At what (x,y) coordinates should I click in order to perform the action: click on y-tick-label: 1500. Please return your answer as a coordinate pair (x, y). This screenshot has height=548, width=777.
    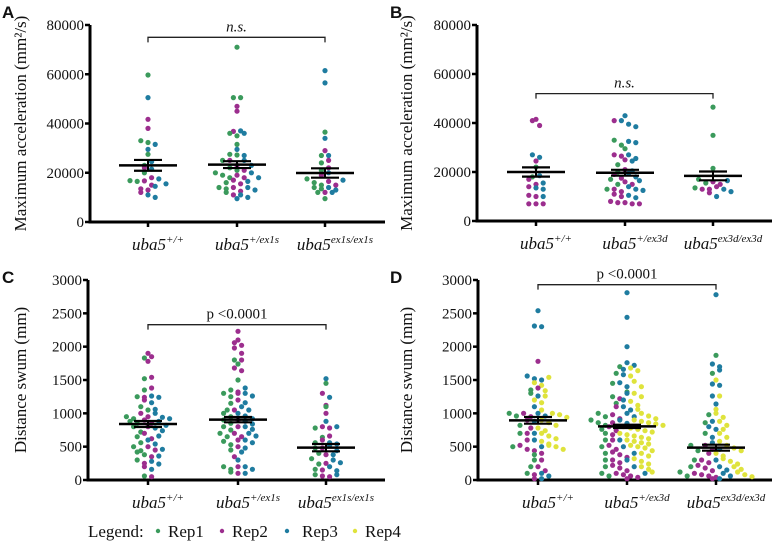
    Looking at the image, I should click on (457, 381).